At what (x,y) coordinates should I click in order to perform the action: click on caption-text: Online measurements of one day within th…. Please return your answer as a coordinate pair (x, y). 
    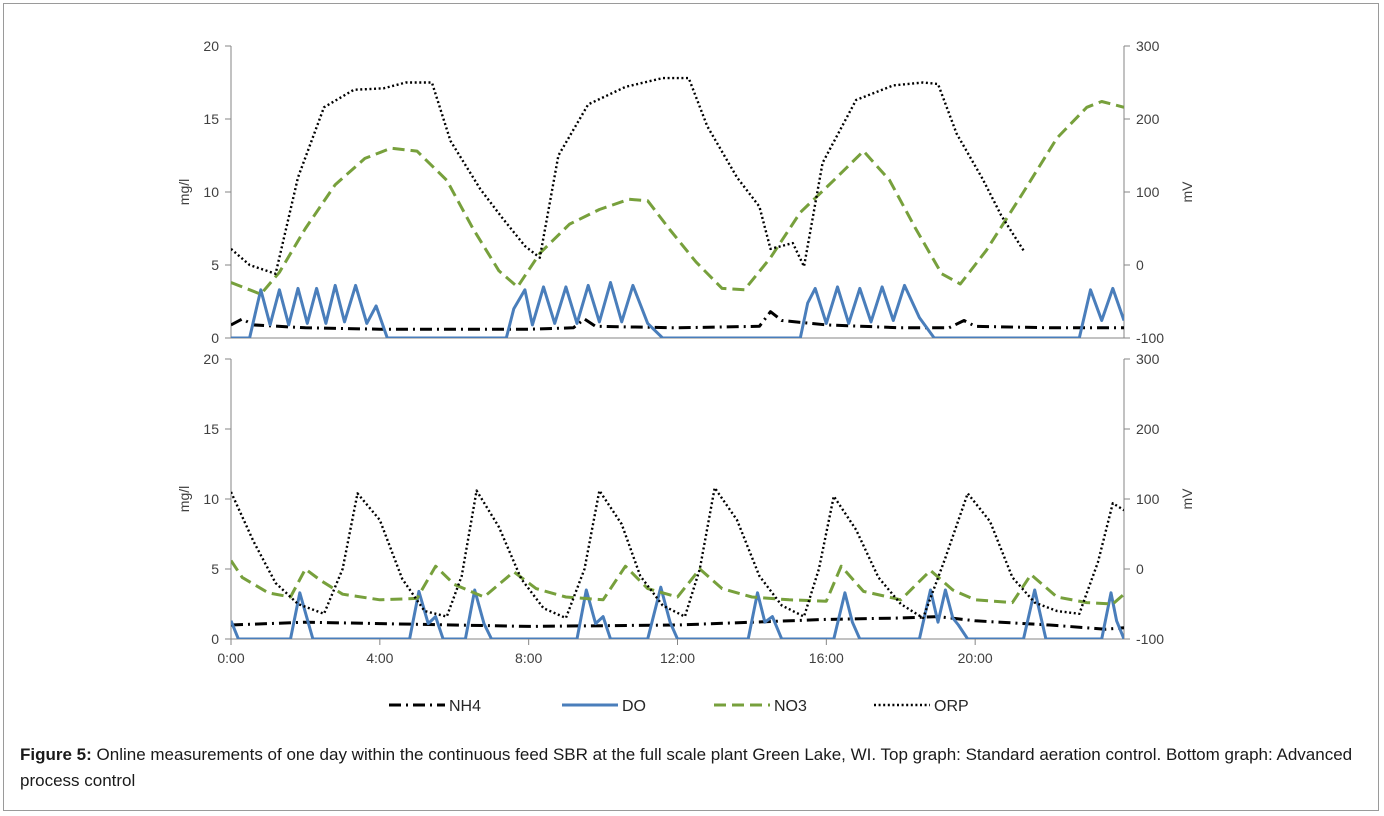
    Looking at the image, I should click on (686, 767).